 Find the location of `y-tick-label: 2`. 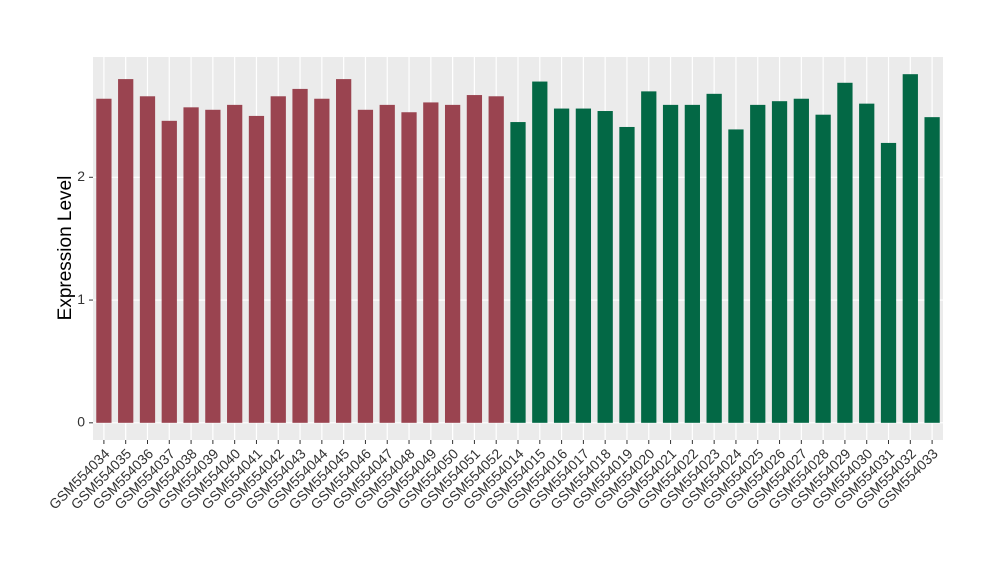

y-tick-label: 2 is located at coordinates (81, 176).